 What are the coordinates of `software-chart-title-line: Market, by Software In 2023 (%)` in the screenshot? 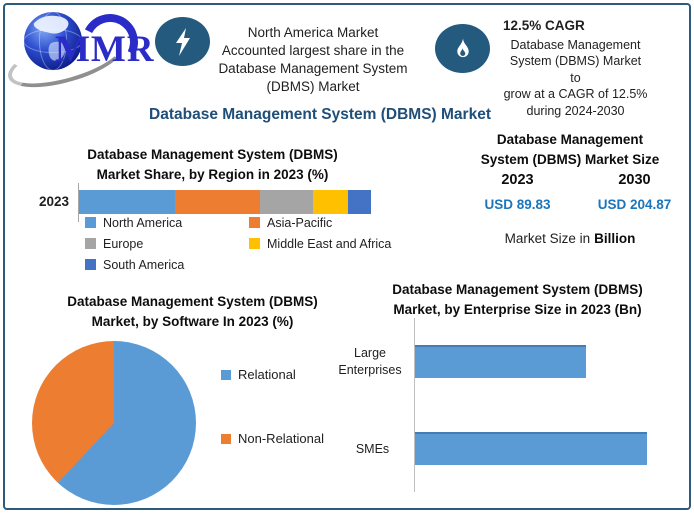 It's located at (192, 321).